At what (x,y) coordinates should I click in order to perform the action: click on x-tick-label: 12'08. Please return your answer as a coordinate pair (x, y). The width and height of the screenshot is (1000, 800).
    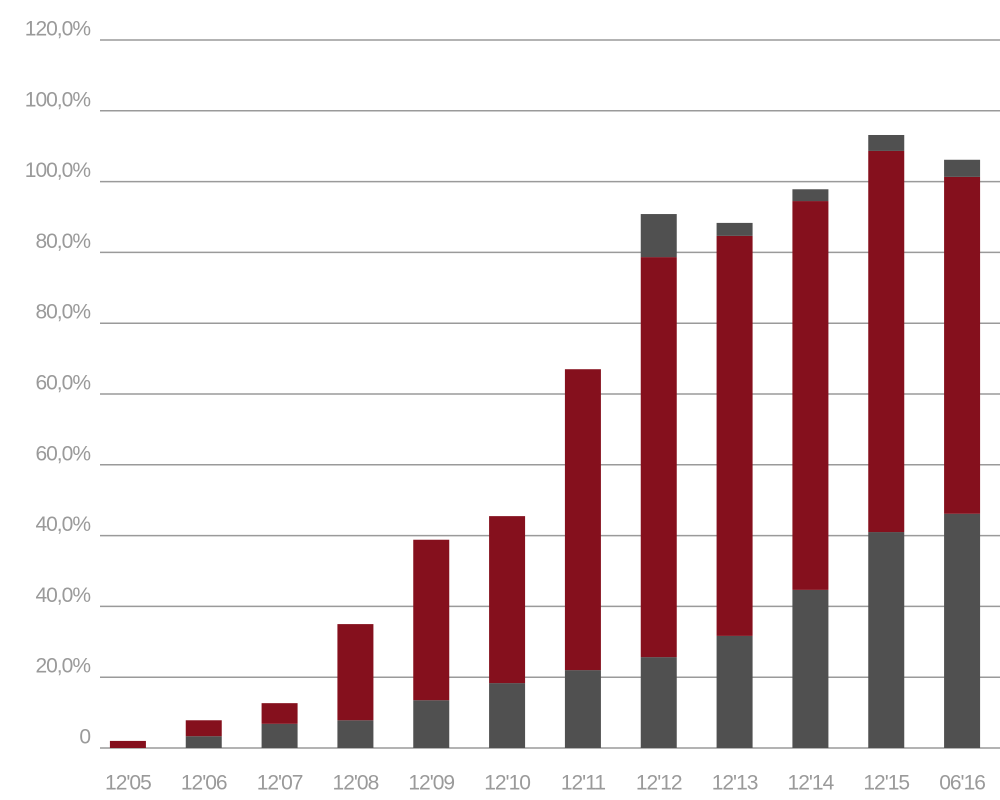
    Looking at the image, I should click on (356, 783).